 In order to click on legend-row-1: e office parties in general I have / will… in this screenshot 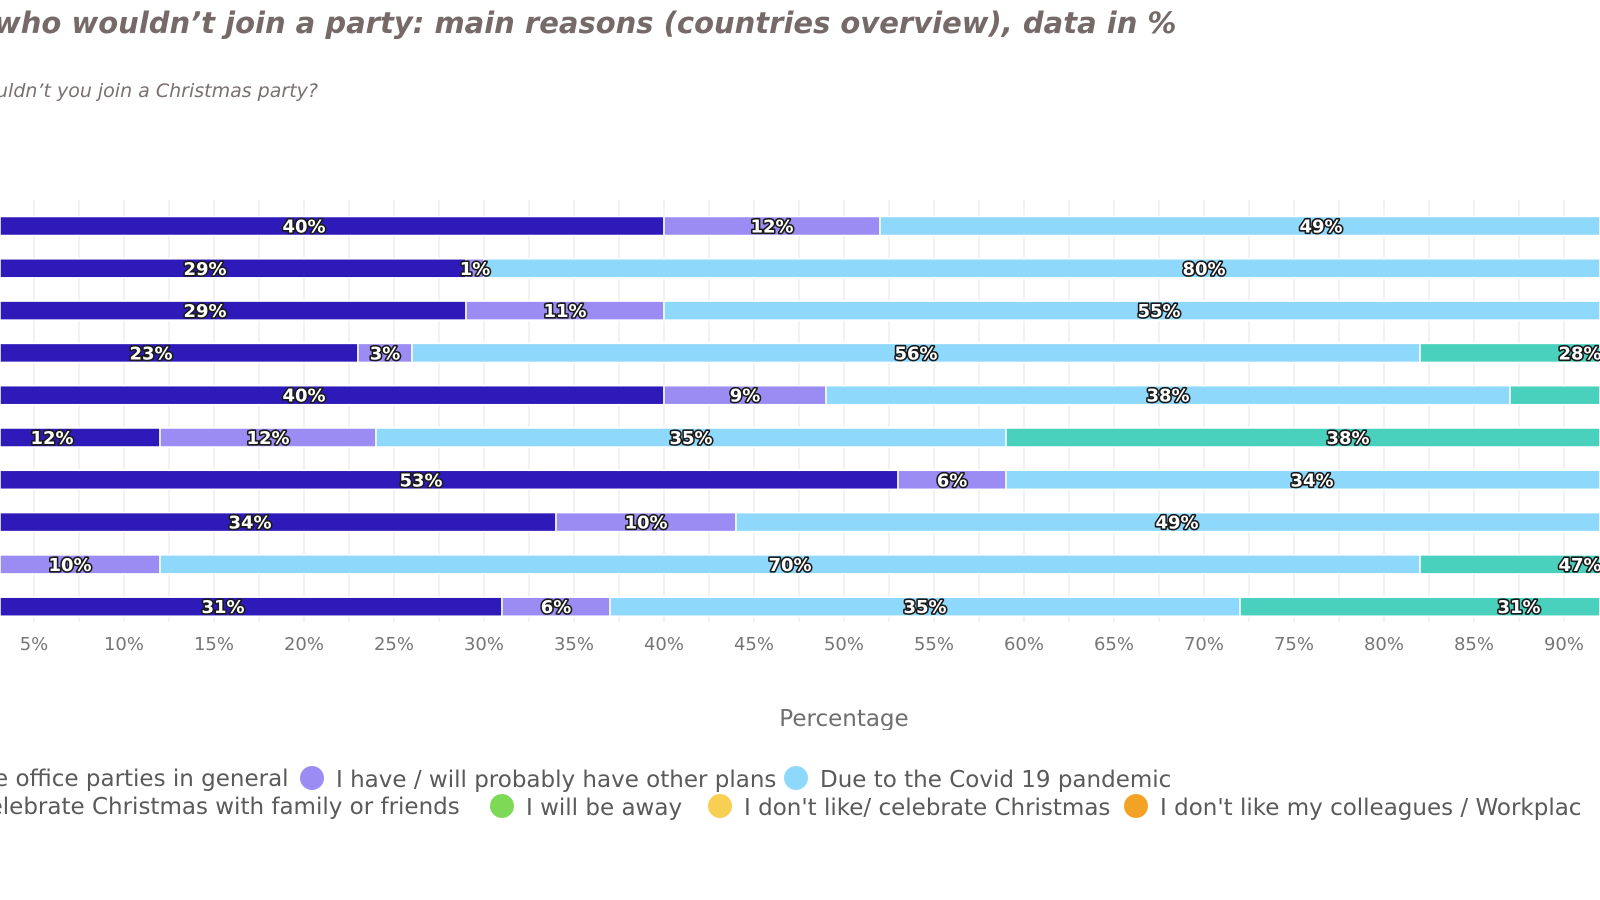, I will do `click(800, 781)`.